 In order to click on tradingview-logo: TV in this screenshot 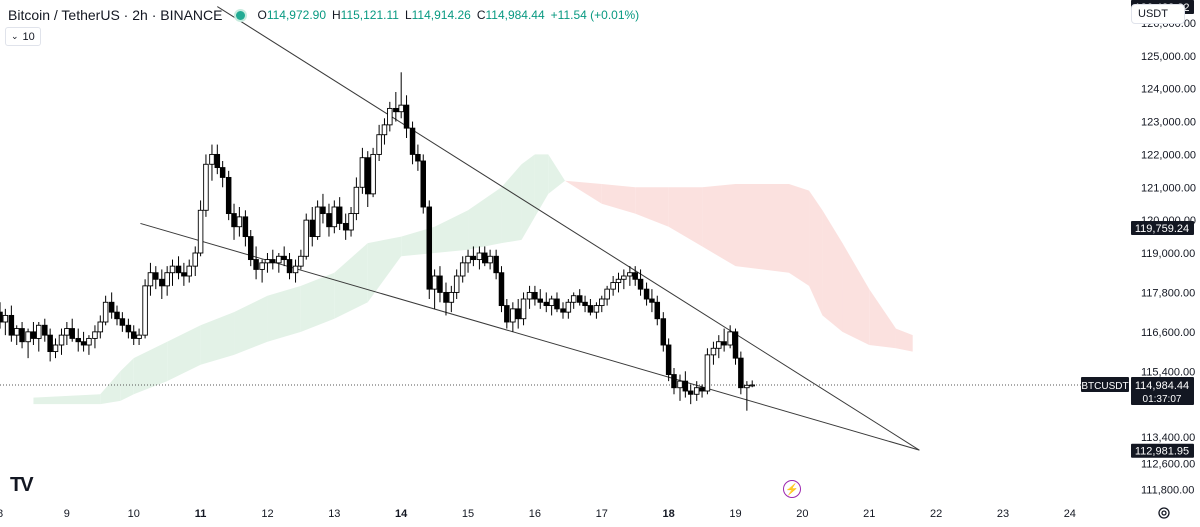, I will do `click(22, 485)`.